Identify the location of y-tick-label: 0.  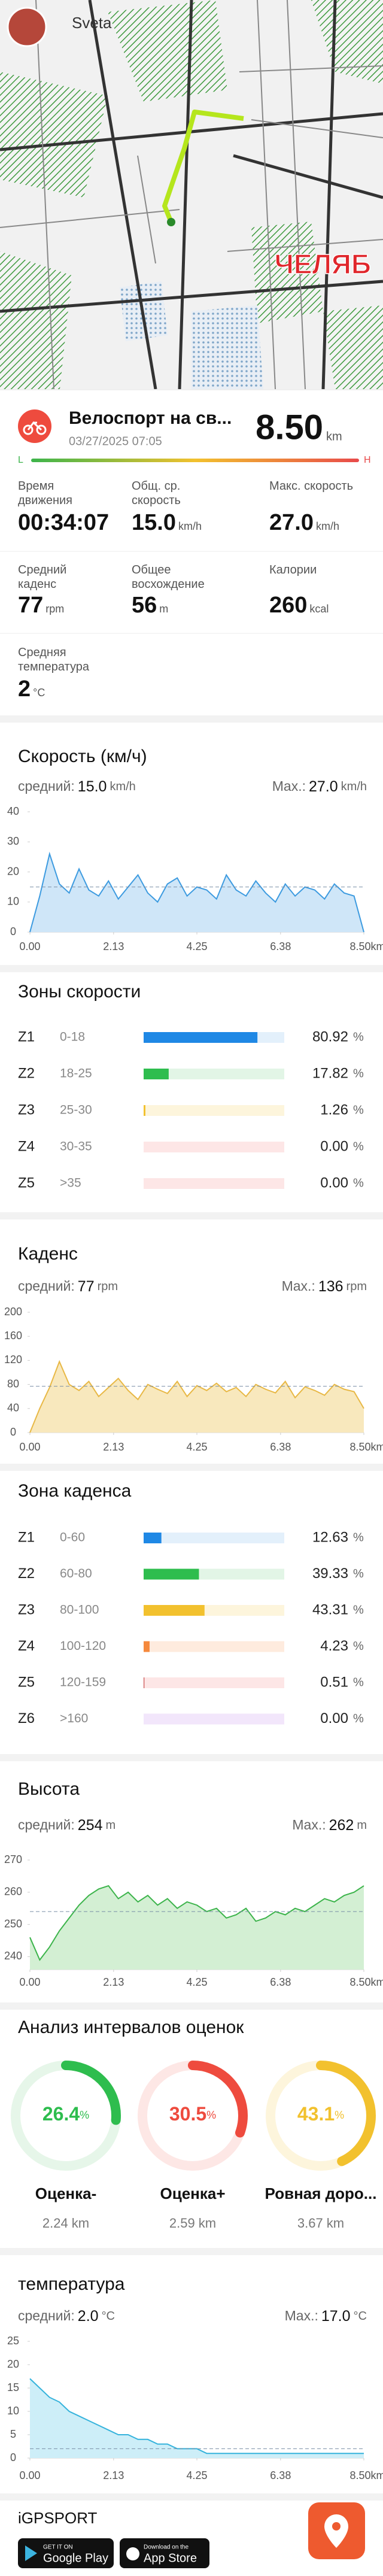
(13, 2457).